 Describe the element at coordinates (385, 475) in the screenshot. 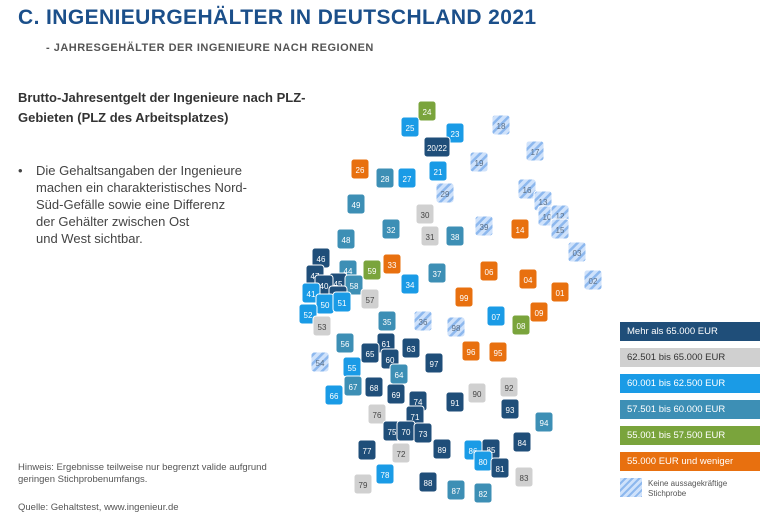

I see `map-region-label: 78` at that location.